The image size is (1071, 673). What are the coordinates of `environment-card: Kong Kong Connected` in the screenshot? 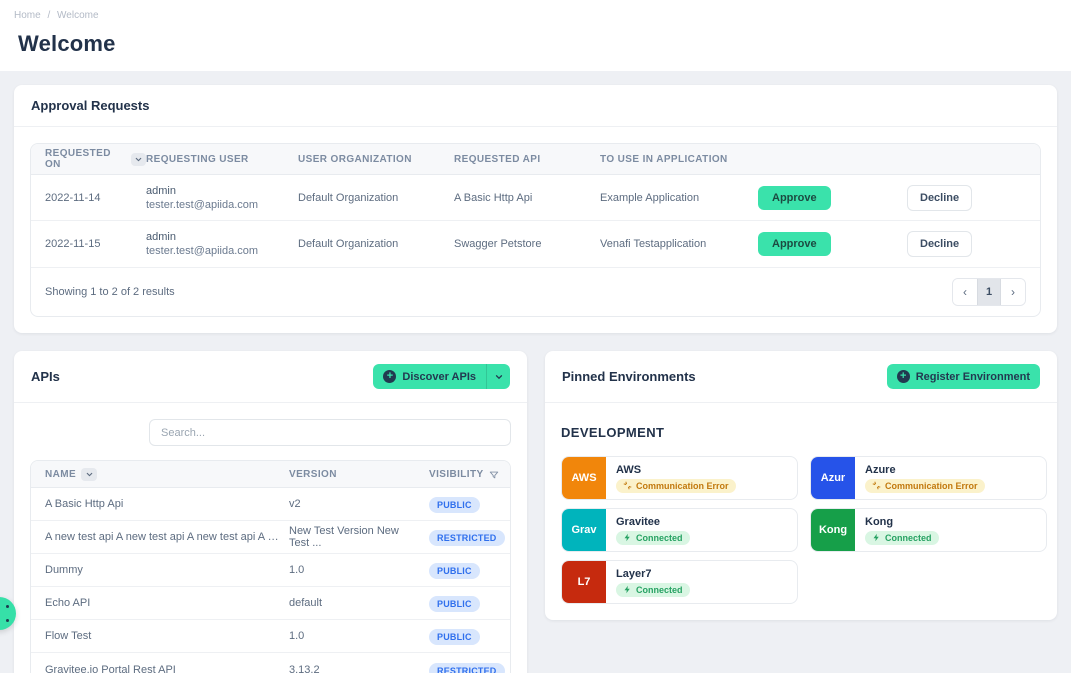 It's located at (928, 530).